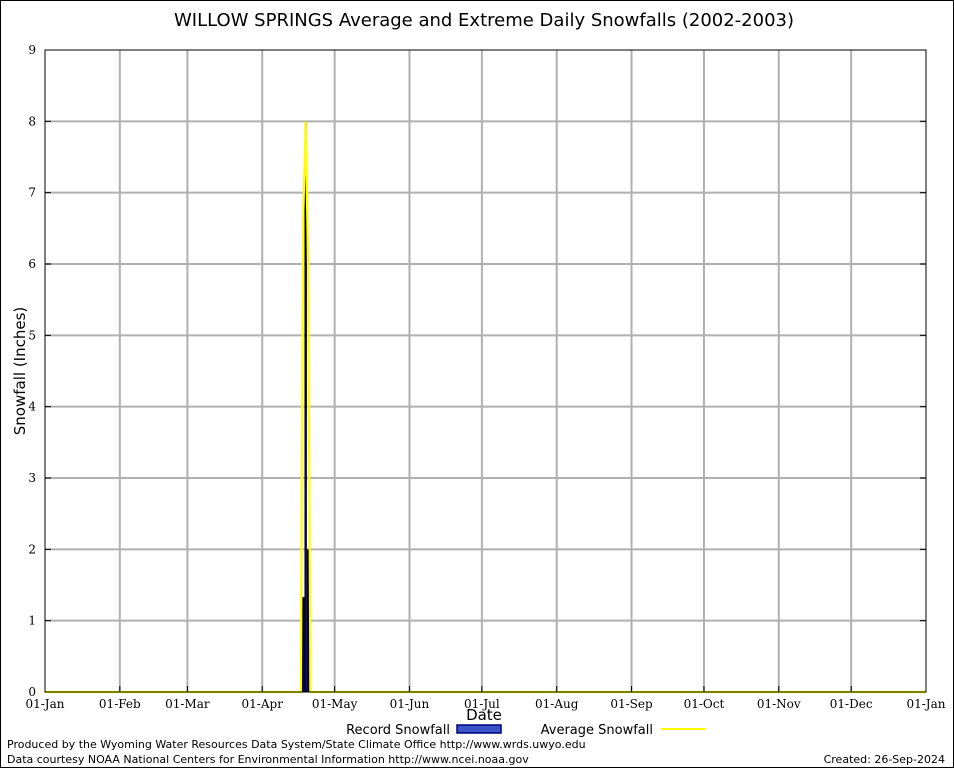 This screenshot has height=768, width=954. What do you see at coordinates (704, 704) in the screenshot?
I see `x-tick-label: 01-Oct` at bounding box center [704, 704].